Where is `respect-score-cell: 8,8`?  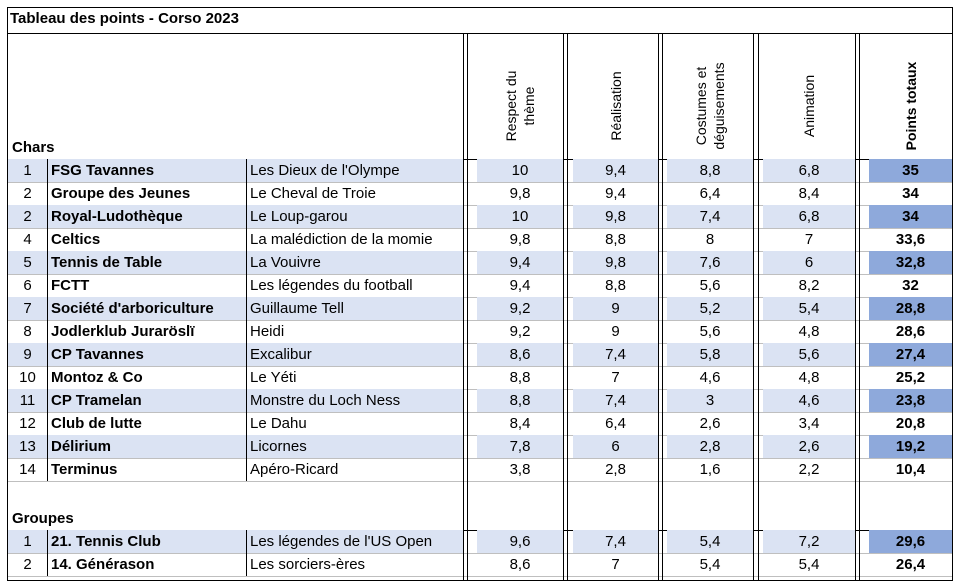 respect-score-cell: 8,8 is located at coordinates (520, 400).